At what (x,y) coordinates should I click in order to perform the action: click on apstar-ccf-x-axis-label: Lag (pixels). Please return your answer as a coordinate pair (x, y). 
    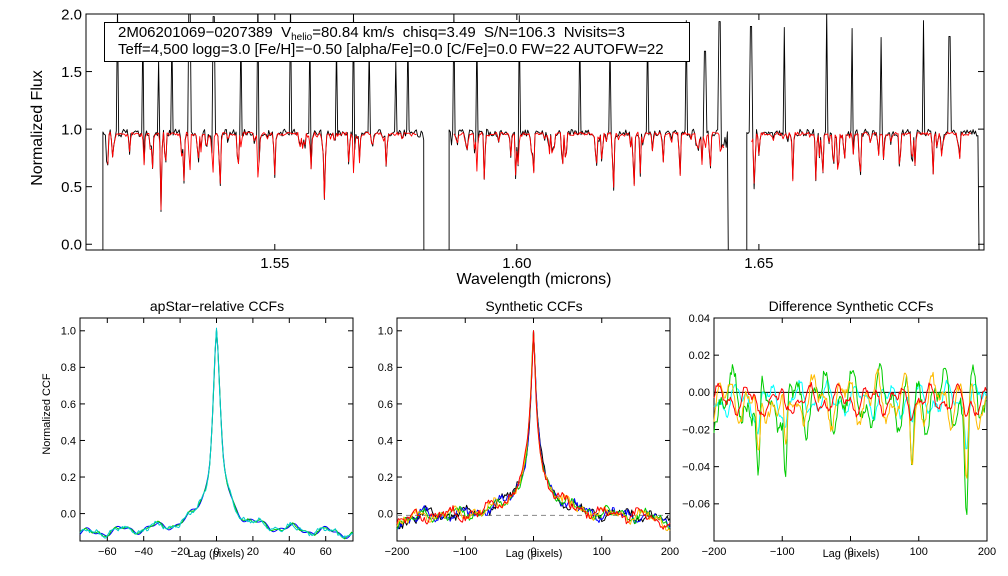
    Looking at the image, I should click on (216, 554).